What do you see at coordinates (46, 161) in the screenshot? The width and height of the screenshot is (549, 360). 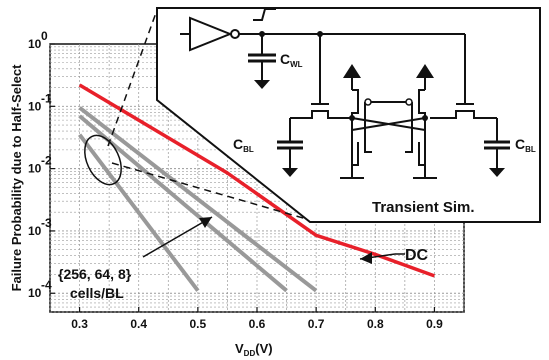 I see `y-tick-exponent: -2` at bounding box center [46, 161].